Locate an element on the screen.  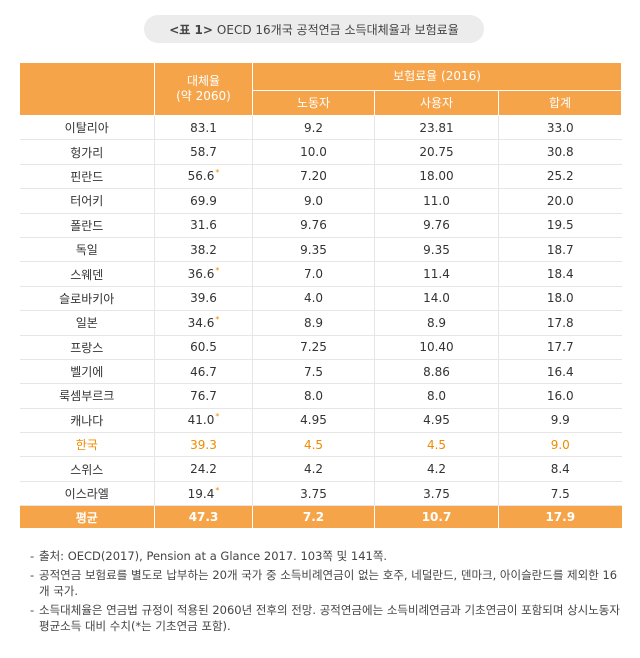
cell-employer: 14.0 is located at coordinates (436, 299).